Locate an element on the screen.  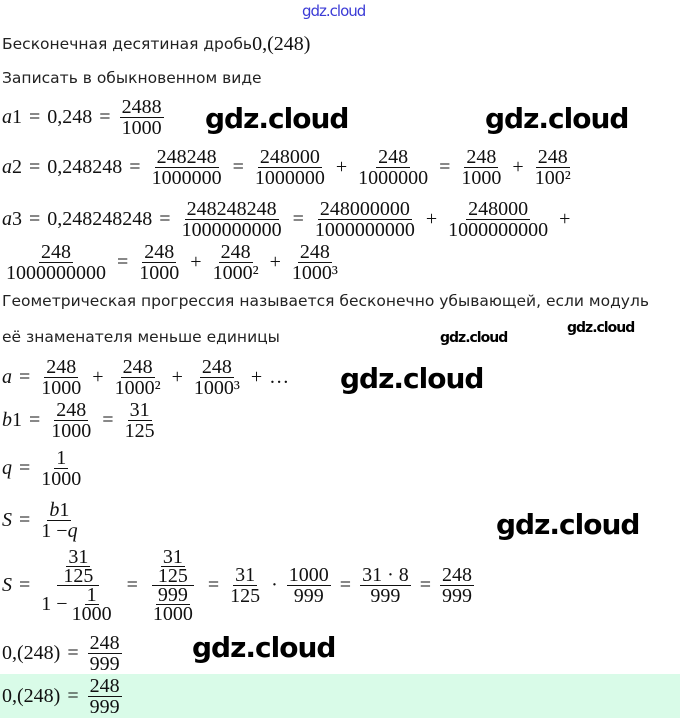
fraction: 31 125 999 1000 is located at coordinates (173, 585).